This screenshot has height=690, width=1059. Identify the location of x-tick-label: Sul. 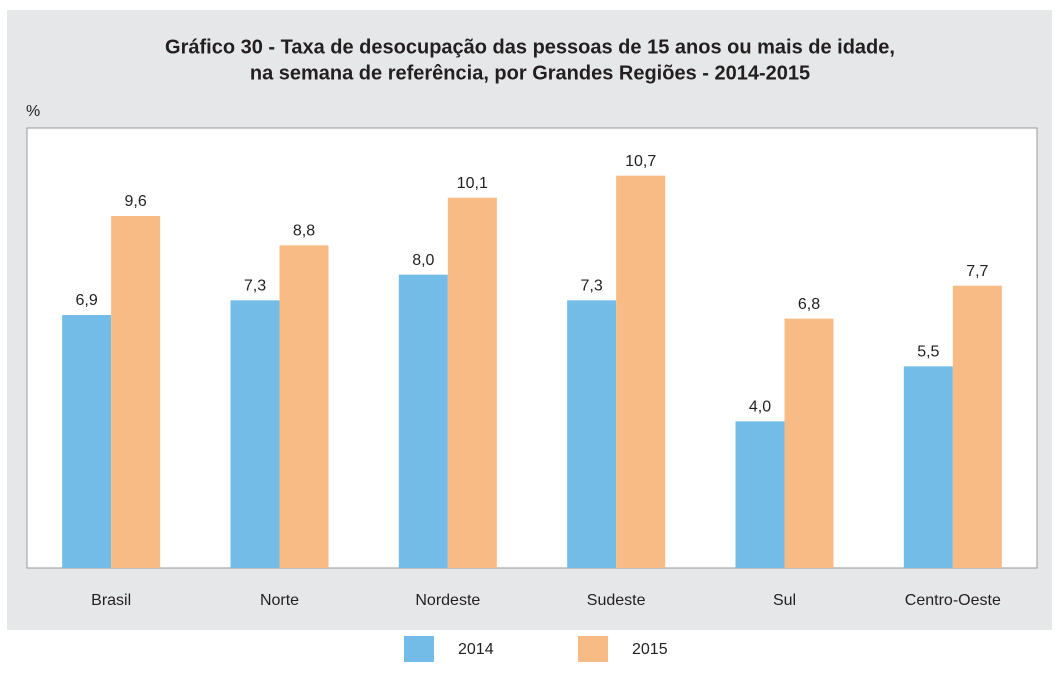
(784, 600).